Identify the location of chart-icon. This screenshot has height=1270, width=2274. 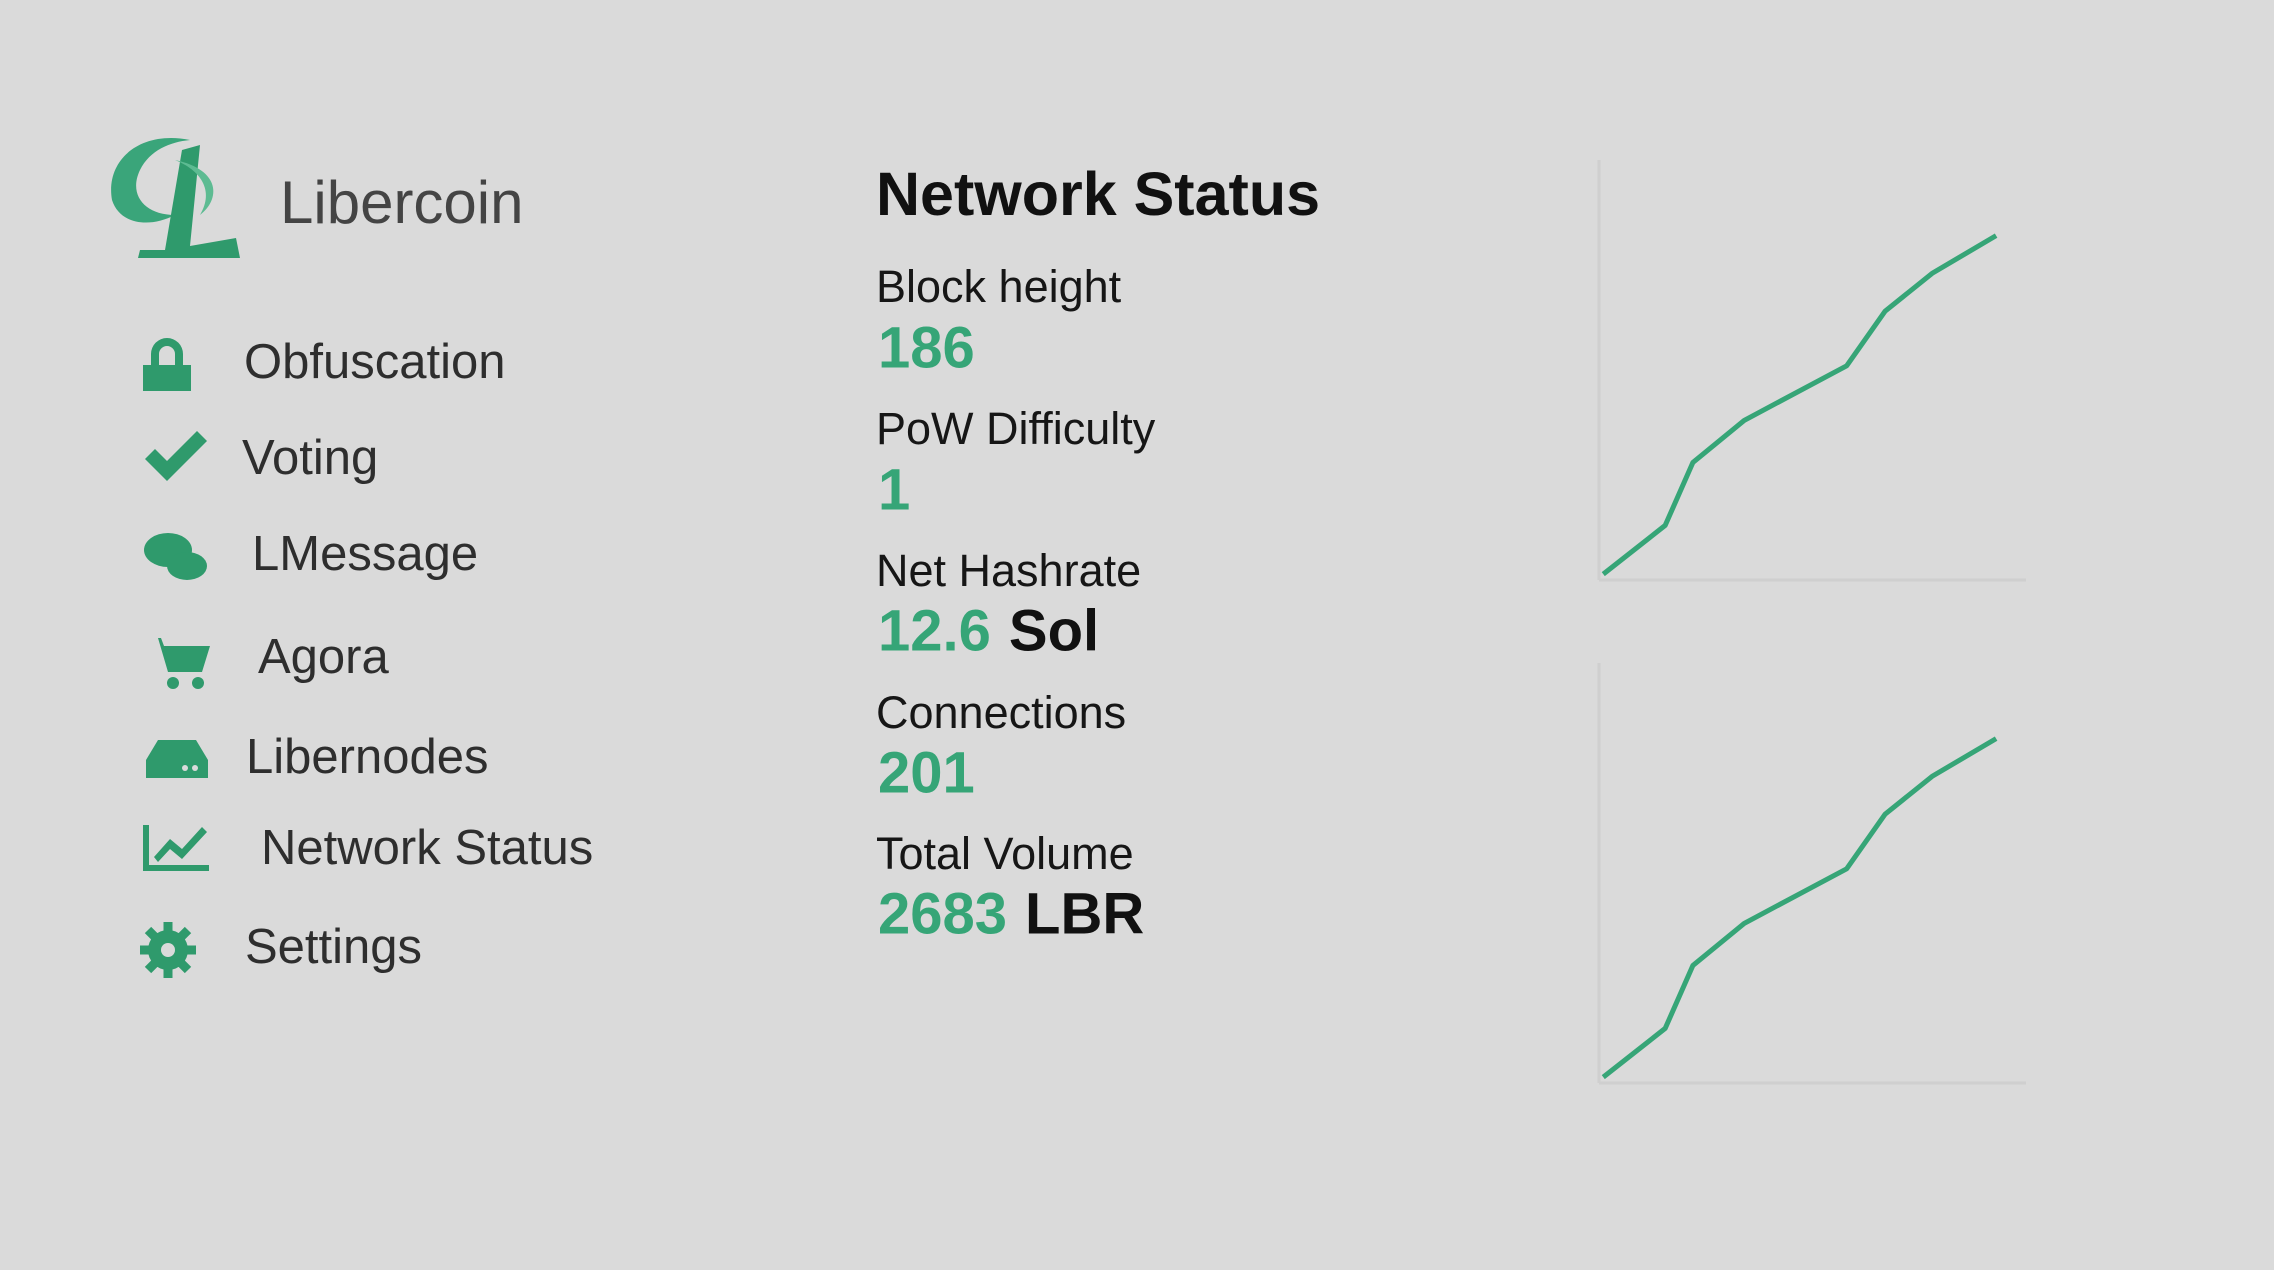
(176, 848).